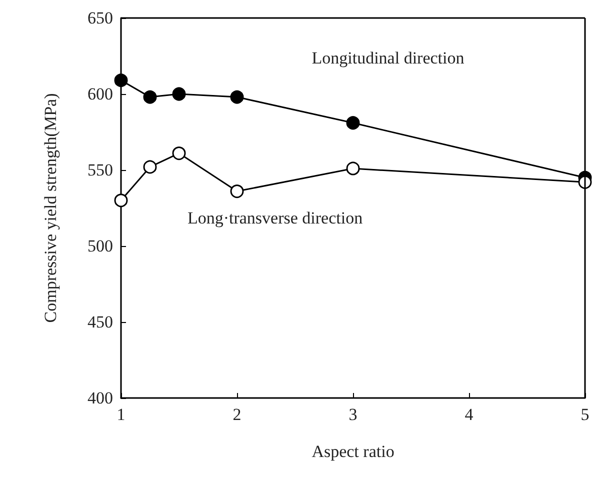 Image resolution: width=598 pixels, height=494 pixels. I want to click on y-tick-label: 400, so click(100, 398).